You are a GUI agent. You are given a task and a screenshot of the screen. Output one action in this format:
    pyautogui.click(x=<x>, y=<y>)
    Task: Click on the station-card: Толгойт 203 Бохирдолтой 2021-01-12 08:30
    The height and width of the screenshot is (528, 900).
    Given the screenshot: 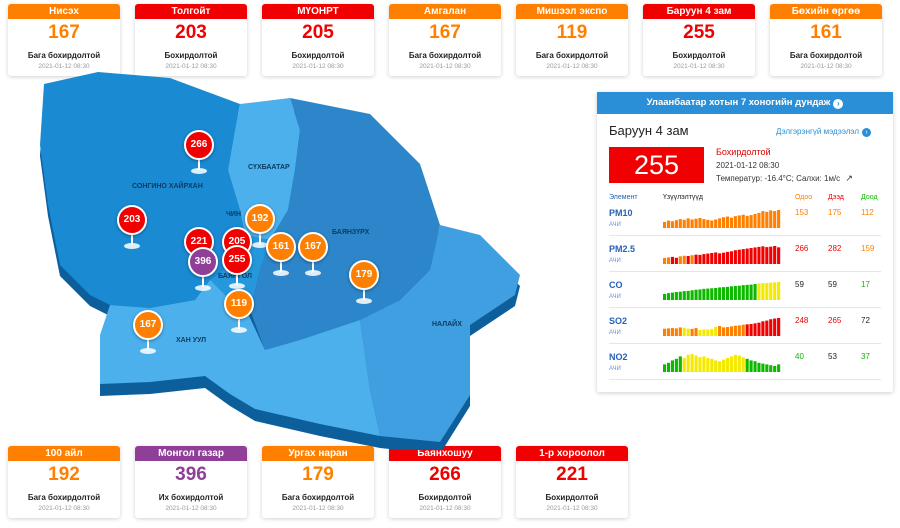 What is the action you would take?
    pyautogui.click(x=191, y=40)
    